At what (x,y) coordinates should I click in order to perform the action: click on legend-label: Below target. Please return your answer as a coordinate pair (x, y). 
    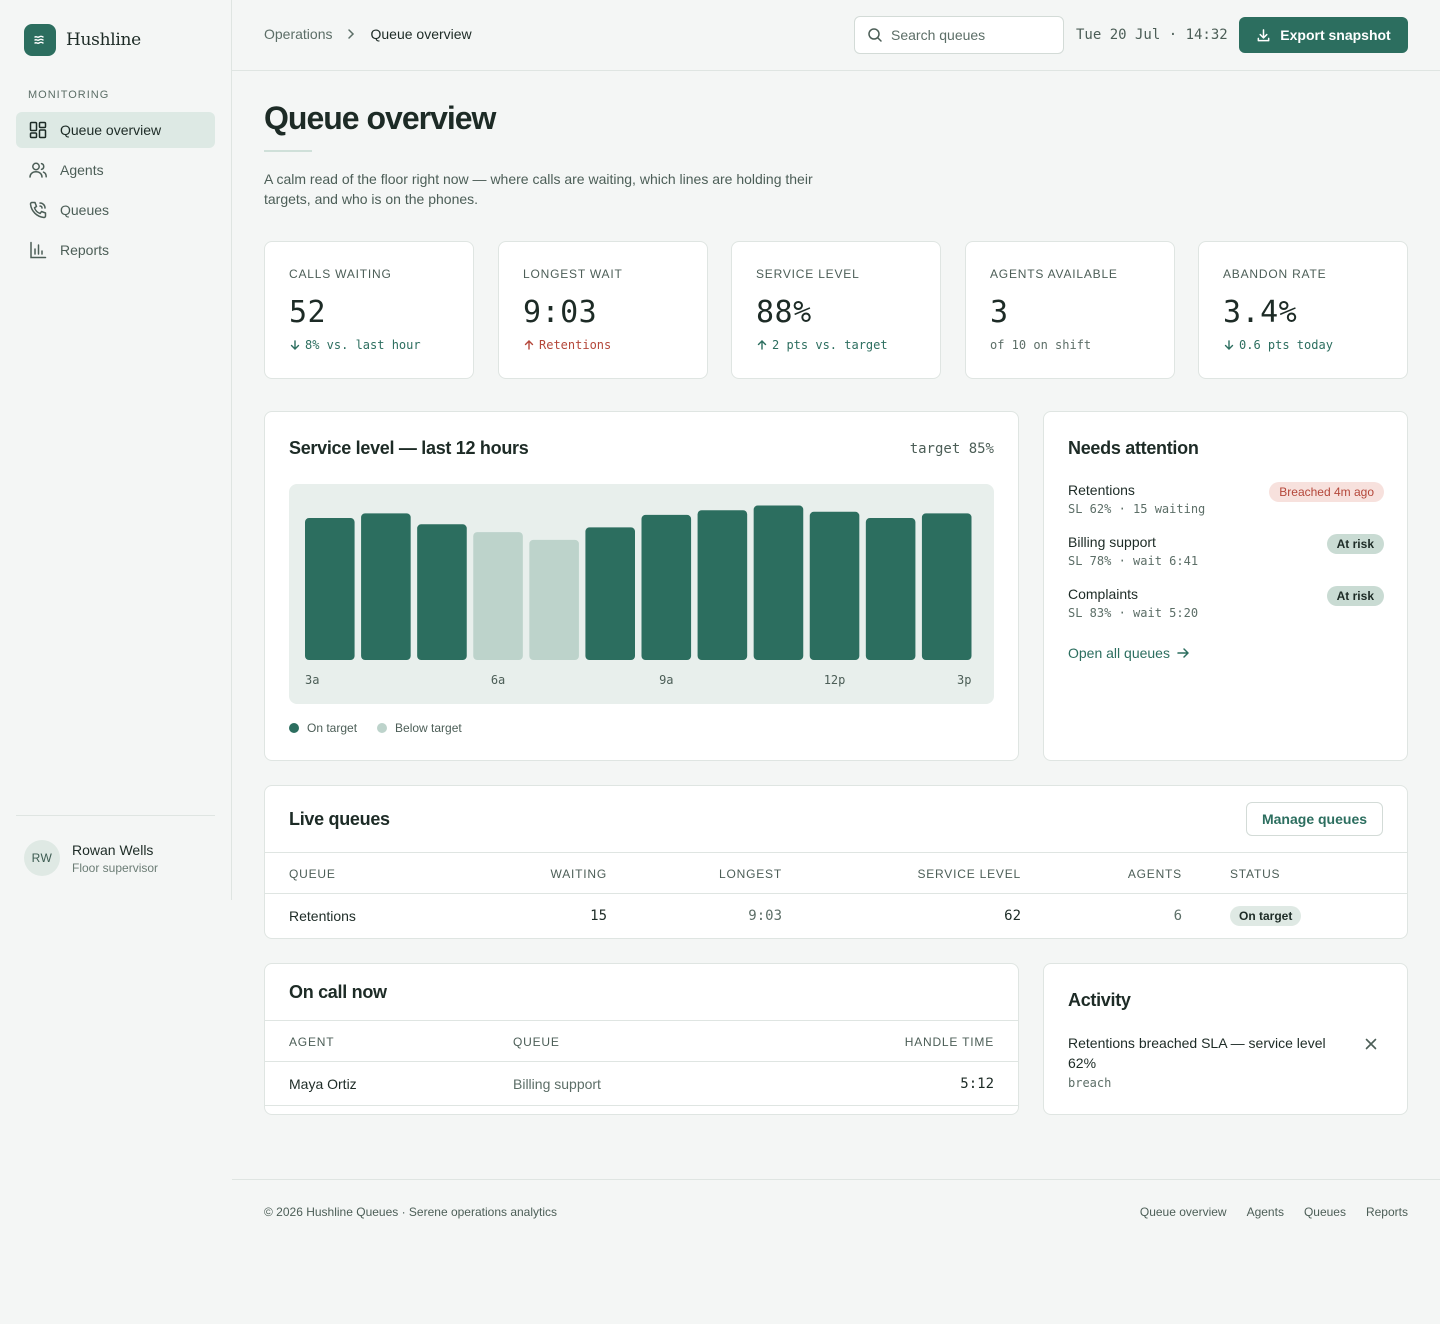
    Looking at the image, I should click on (428, 728).